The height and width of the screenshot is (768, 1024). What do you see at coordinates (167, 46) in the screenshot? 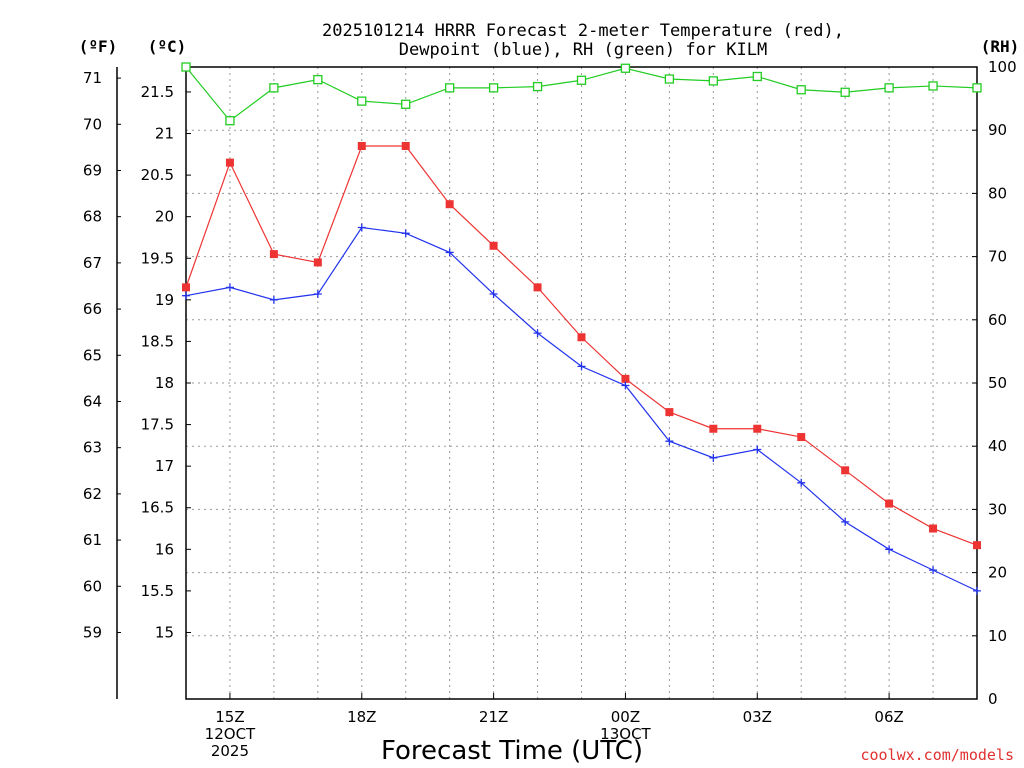
I see `celsius-unit-label: (ºC)` at bounding box center [167, 46].